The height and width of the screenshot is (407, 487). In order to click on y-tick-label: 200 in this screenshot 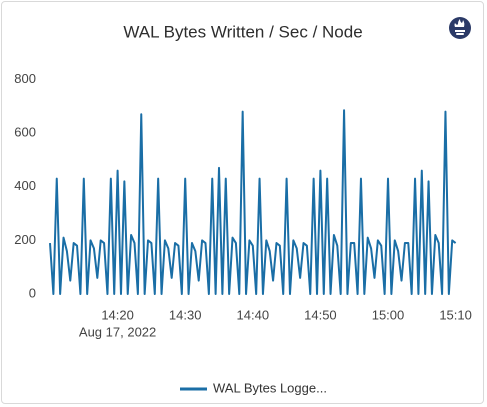, I will do `click(25, 239)`.